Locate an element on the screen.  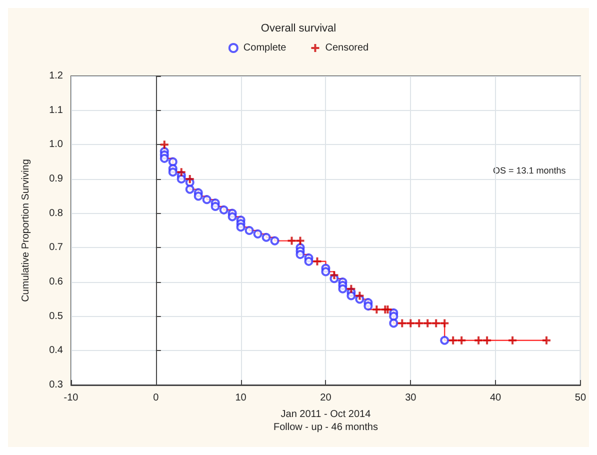
y-tick-label: 0.3 is located at coordinates (56, 385).